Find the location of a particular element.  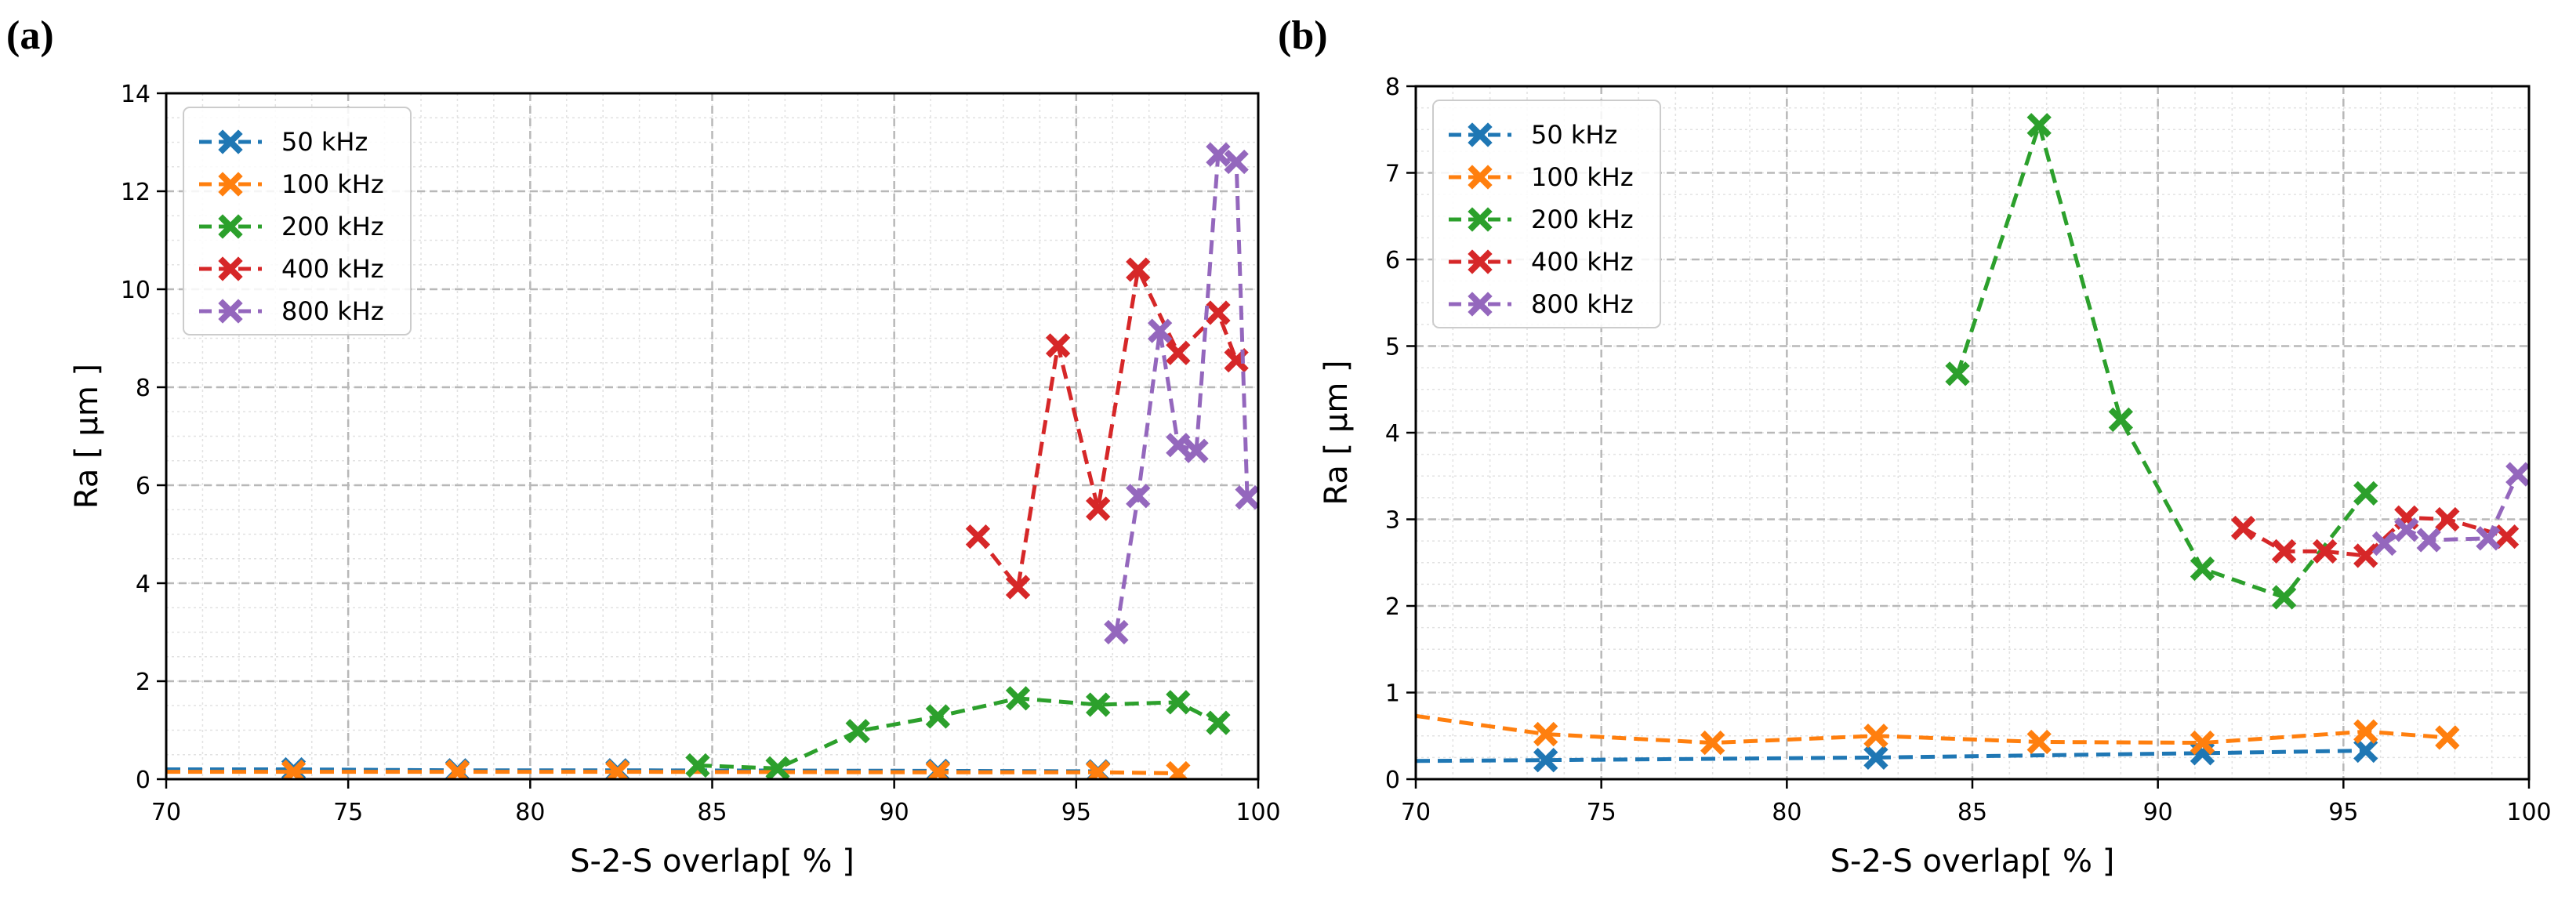

x-tick-label: 75 is located at coordinates (1602, 812).